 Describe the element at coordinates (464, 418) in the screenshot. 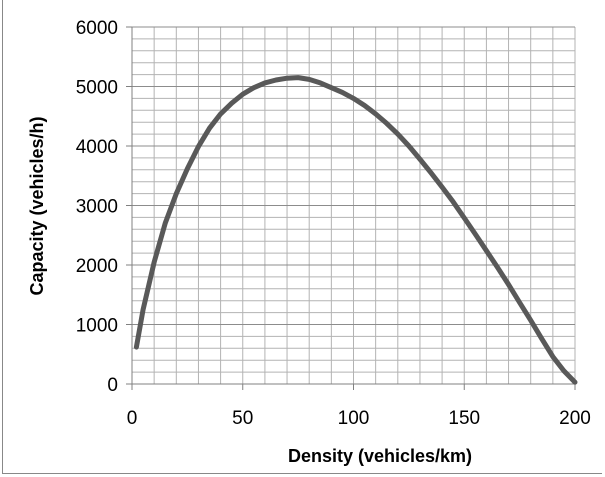

I see `x-tick-label: 150` at that location.